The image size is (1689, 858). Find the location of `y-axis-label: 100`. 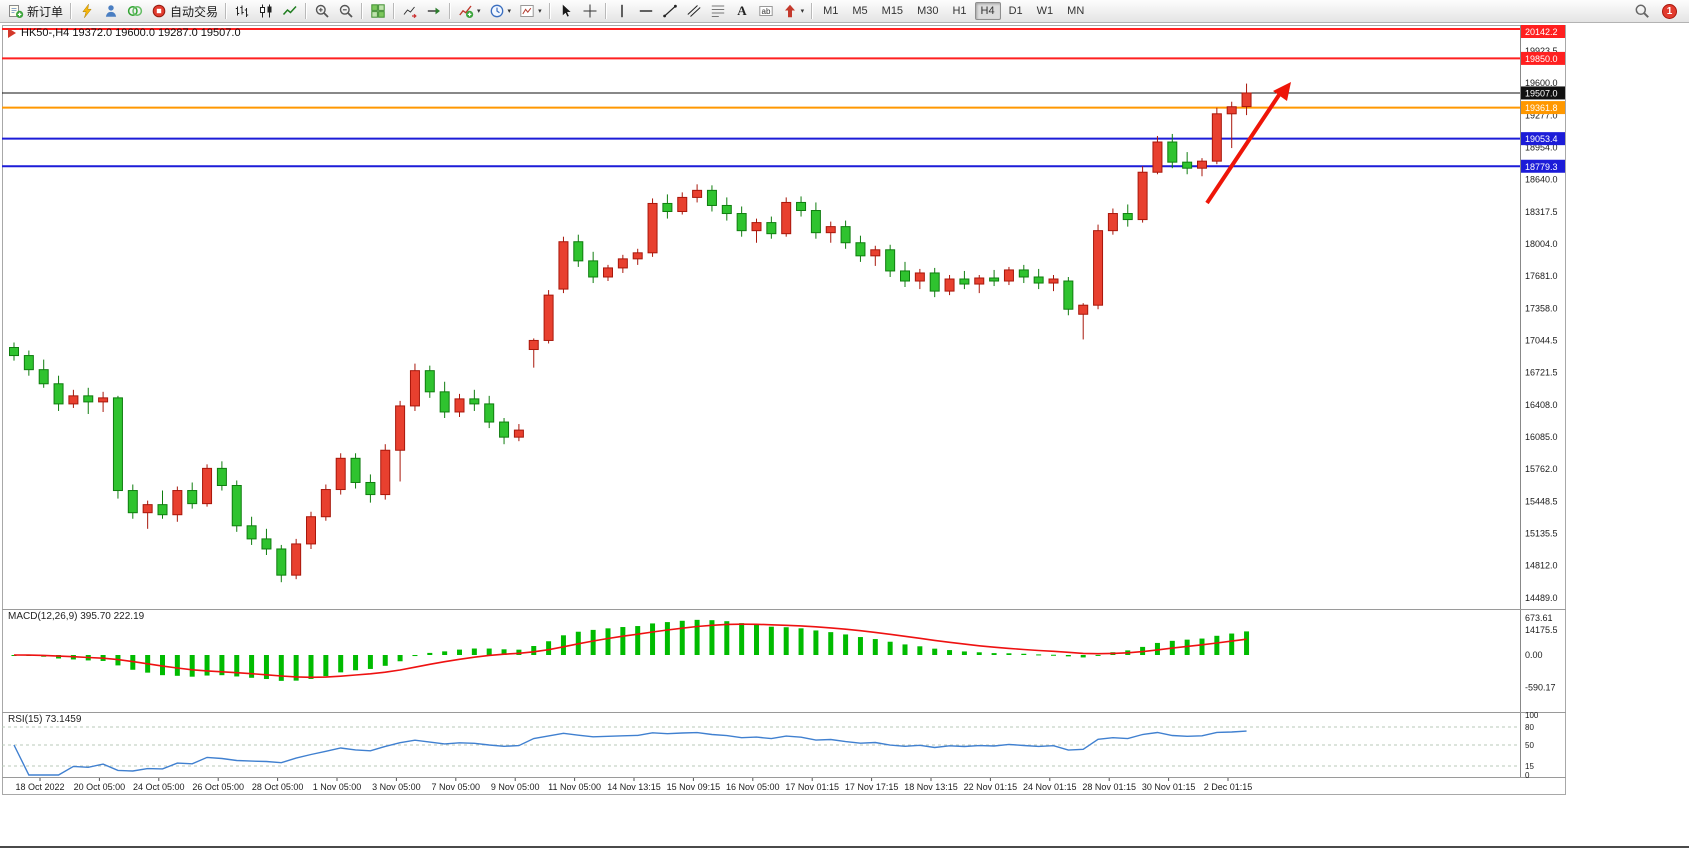

y-axis-label: 100 is located at coordinates (1532, 715).